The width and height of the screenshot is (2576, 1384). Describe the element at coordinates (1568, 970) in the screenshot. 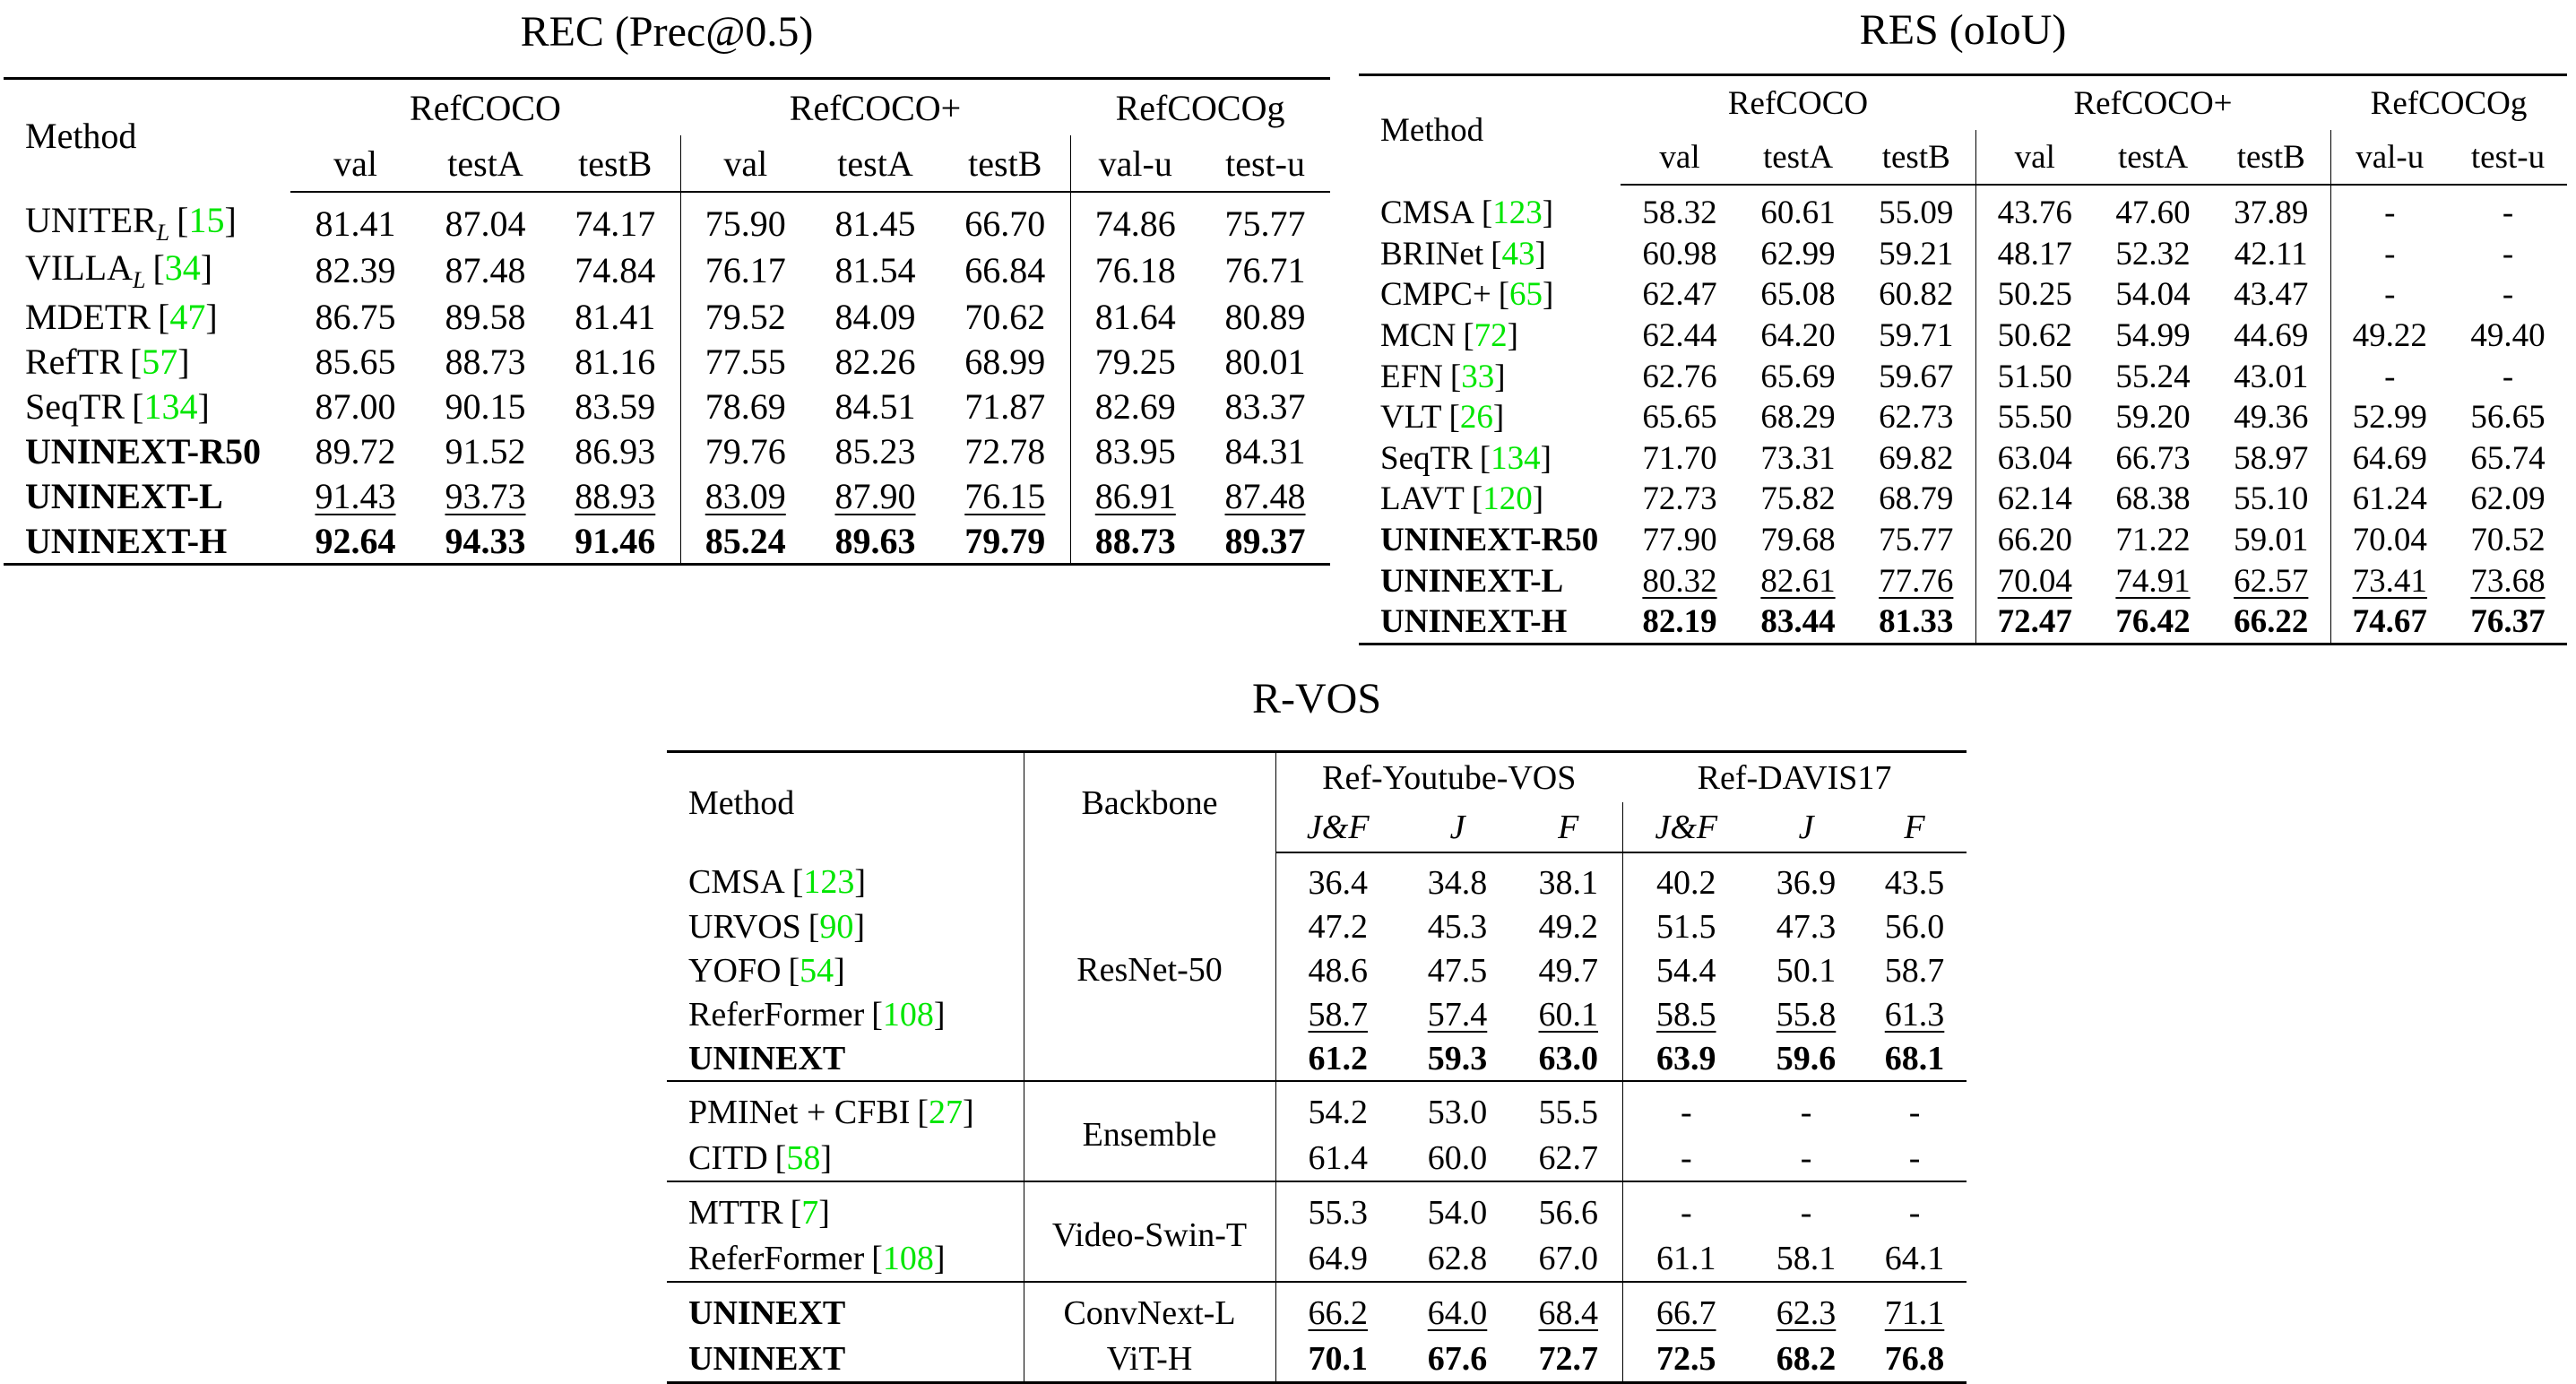

I see `value-cell: 49.7` at that location.